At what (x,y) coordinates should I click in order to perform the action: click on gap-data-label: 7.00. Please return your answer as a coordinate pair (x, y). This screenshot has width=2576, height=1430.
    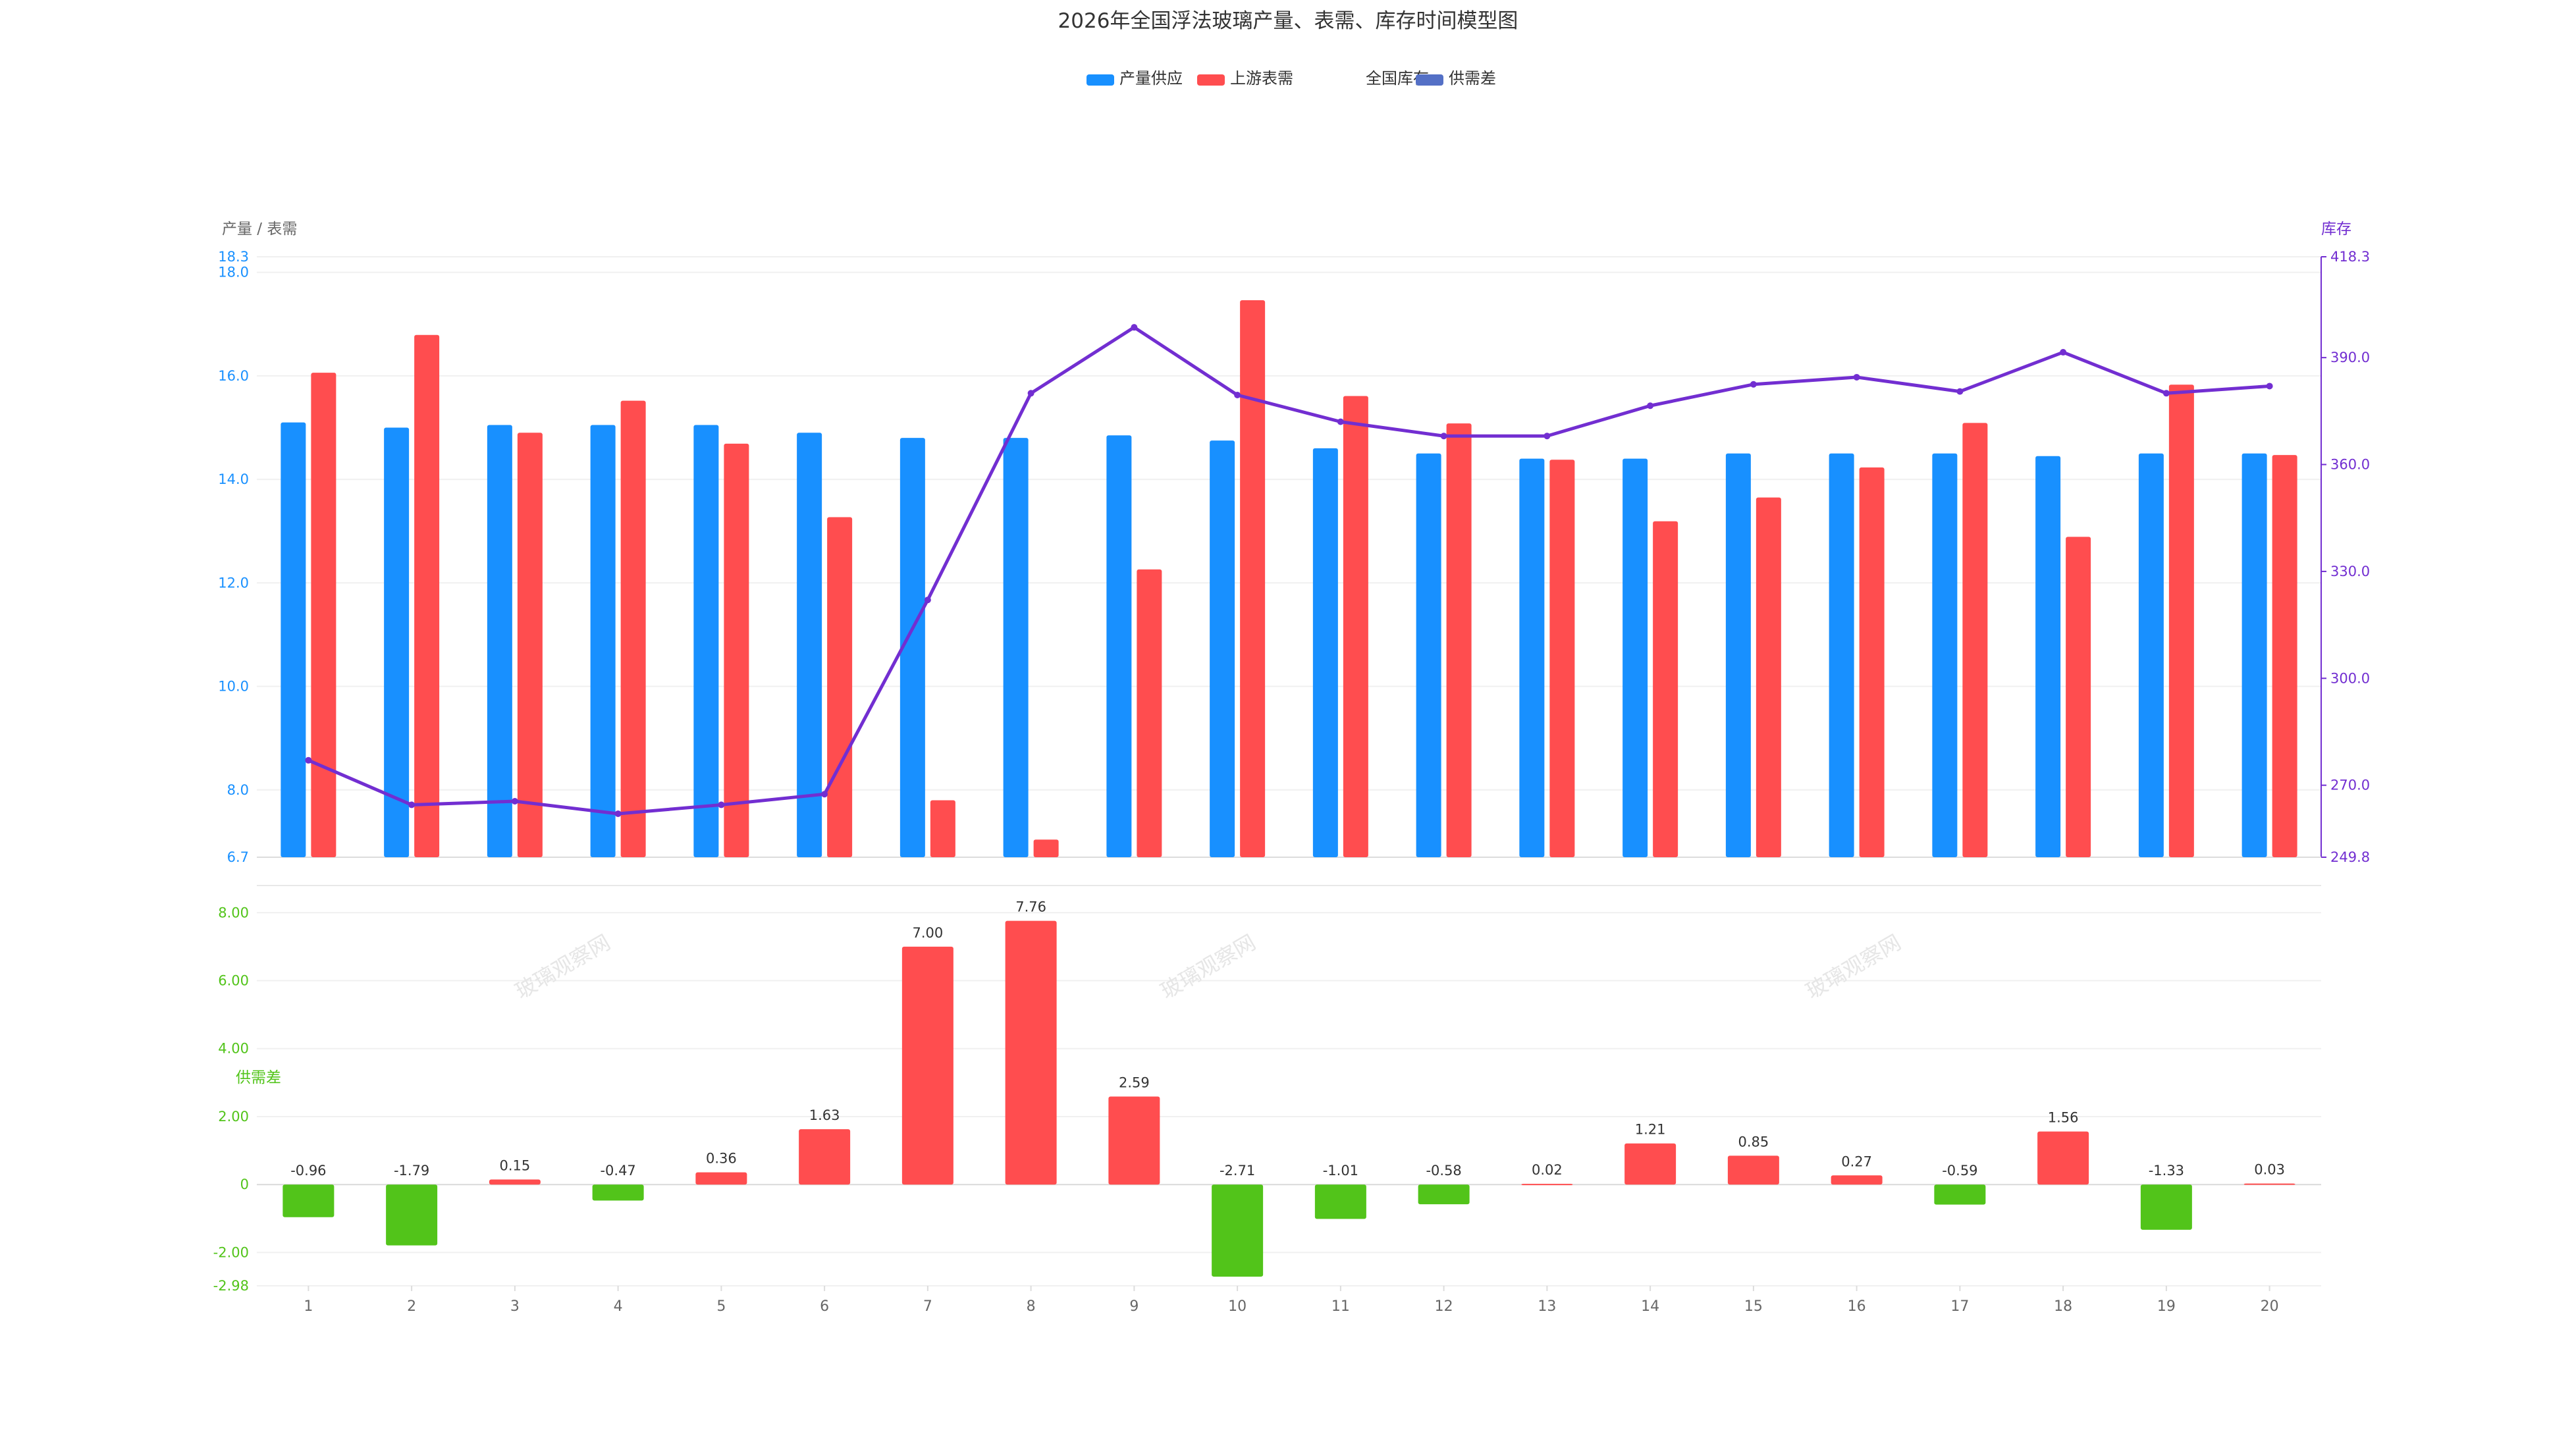
    Looking at the image, I should click on (927, 933).